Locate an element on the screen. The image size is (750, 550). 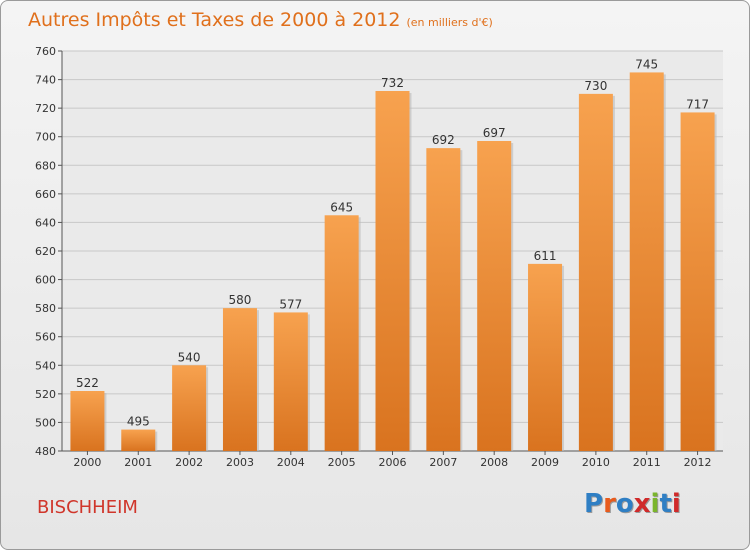
x-tick-label: 2004 is located at coordinates (291, 462).